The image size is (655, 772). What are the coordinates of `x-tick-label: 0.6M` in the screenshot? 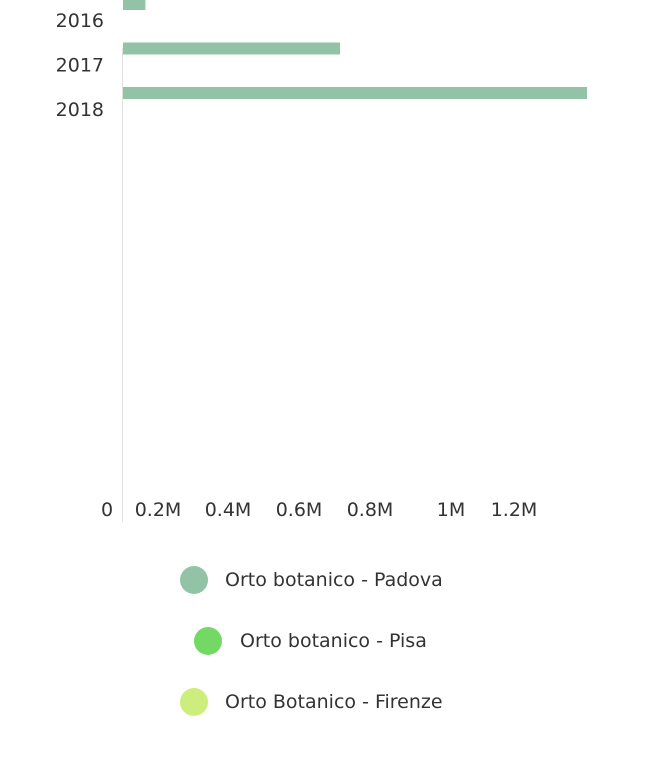 It's located at (299, 510).